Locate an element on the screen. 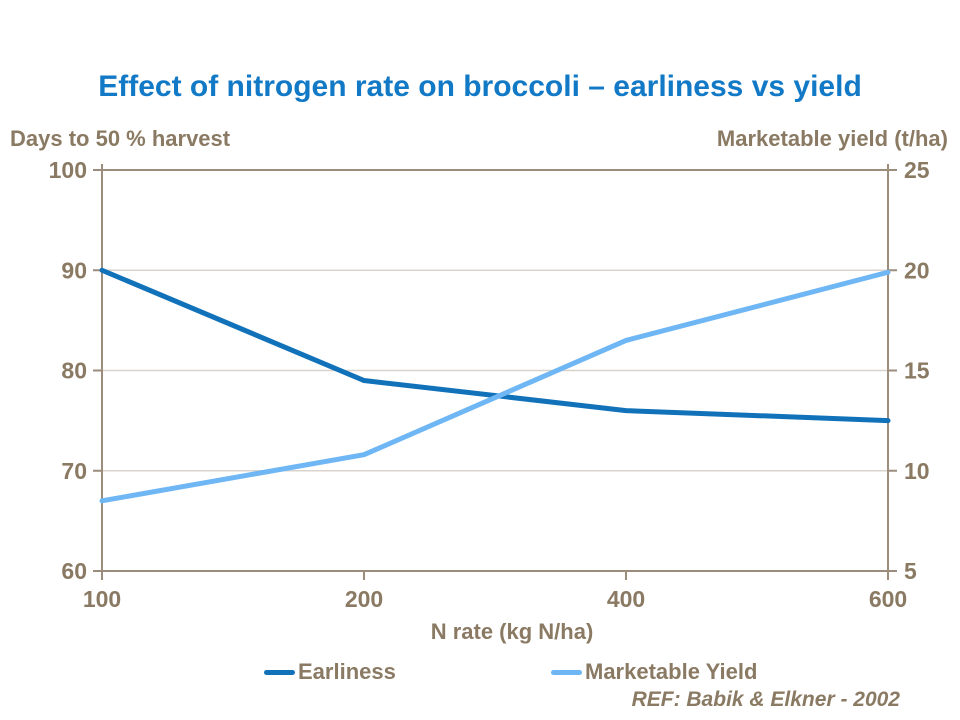 This screenshot has height=720, width=960. y-axis-left-tick-label: 90 is located at coordinates (74, 270).